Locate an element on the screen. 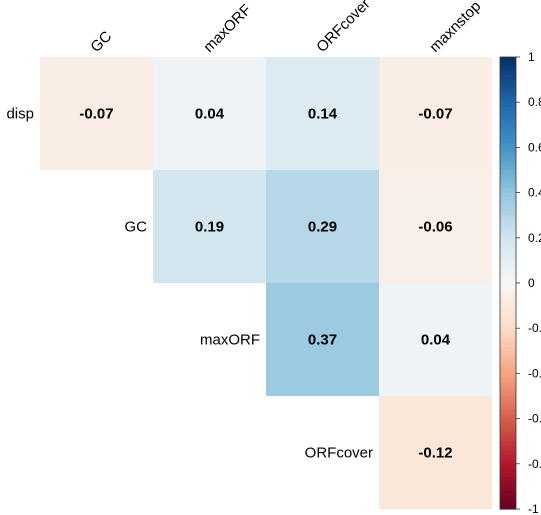  column-label-maxnstop: maxnstop is located at coordinates (455, 28).